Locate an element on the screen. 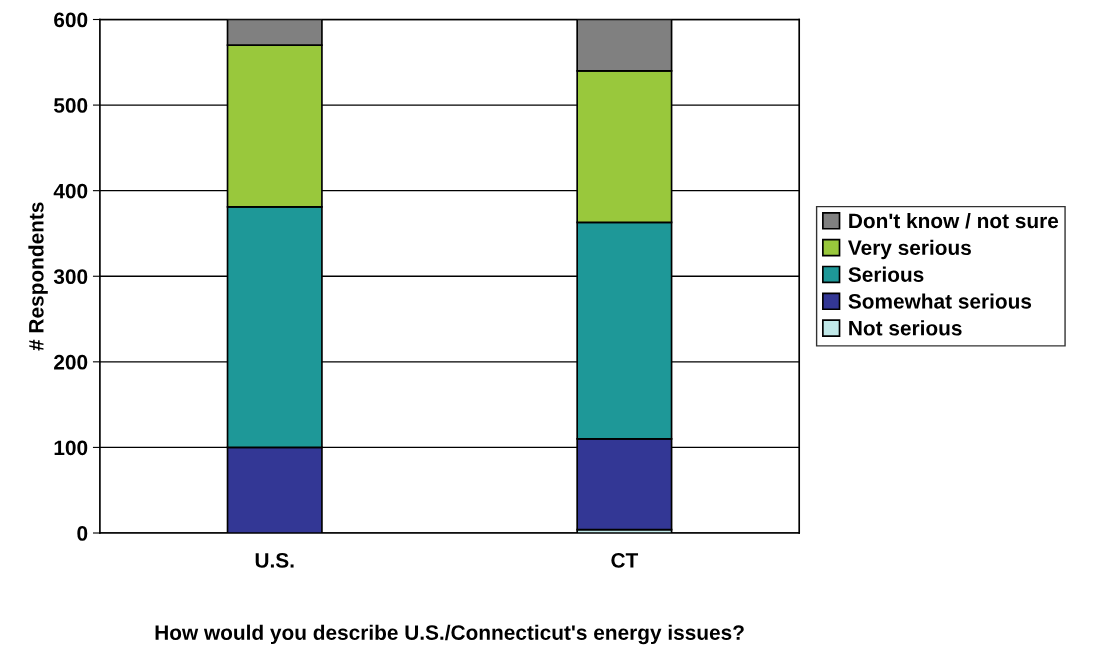 The width and height of the screenshot is (1110, 650). legend-label: Don't know / not sure is located at coordinates (954, 220).